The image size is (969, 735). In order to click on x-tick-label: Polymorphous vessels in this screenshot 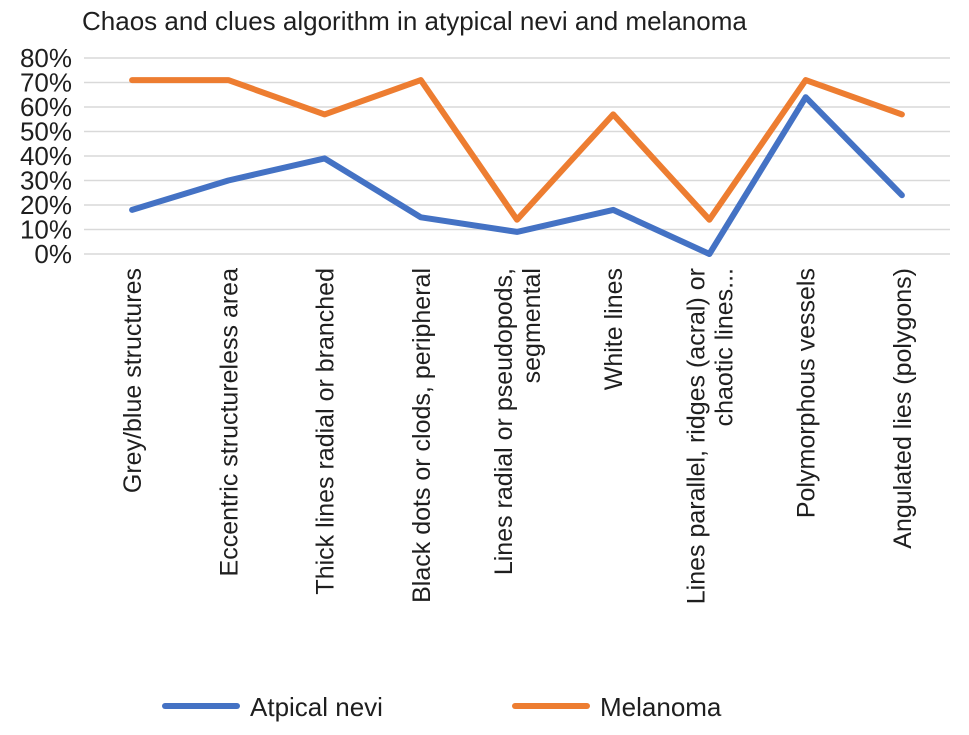, I will do `click(807, 393)`.